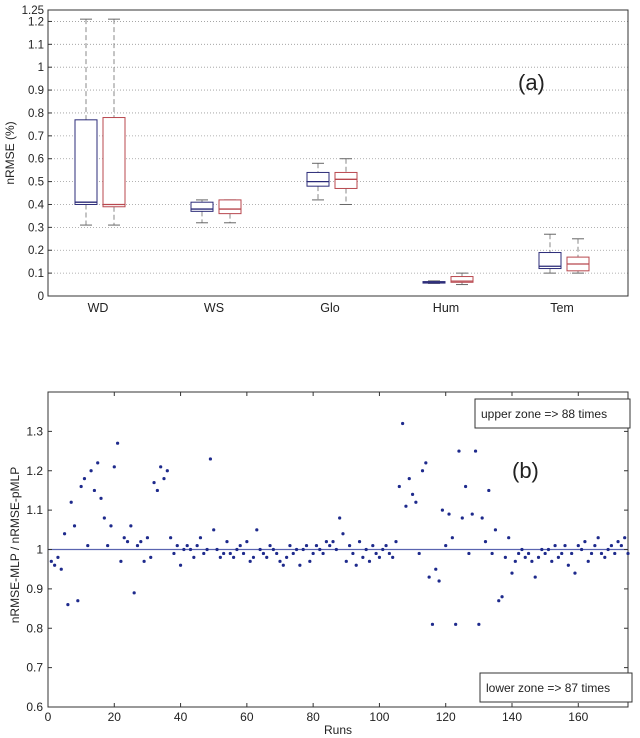 This screenshot has width=640, height=738. What do you see at coordinates (98, 308) in the screenshot?
I see `x-category-label: WD` at bounding box center [98, 308].